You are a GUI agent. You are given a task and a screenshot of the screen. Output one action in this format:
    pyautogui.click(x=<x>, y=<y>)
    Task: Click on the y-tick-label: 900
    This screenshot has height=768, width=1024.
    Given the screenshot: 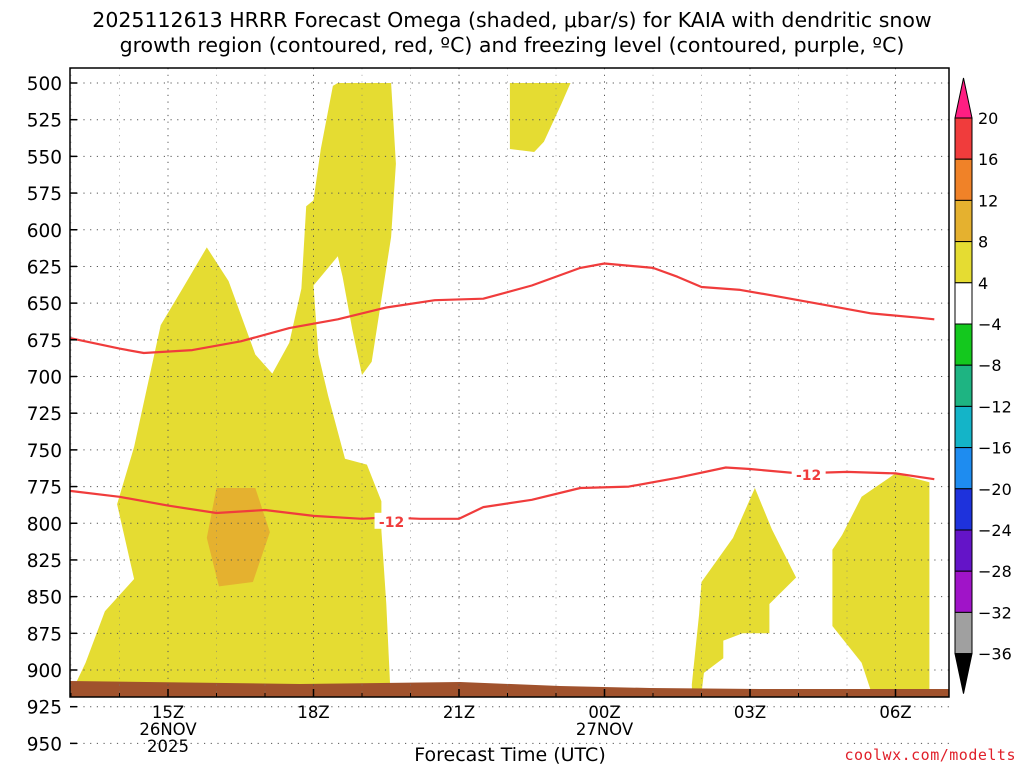 What is the action you would take?
    pyautogui.click(x=44, y=671)
    